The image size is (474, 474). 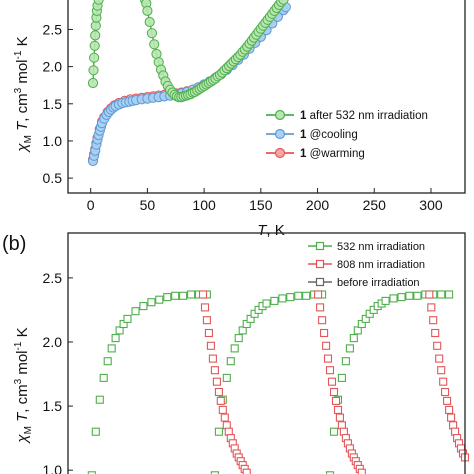 What do you see at coordinates (23, 94) in the screenshot?
I see `panel-a-y-axis-label: χM T, cm3 mol-1 K` at bounding box center [23, 94].